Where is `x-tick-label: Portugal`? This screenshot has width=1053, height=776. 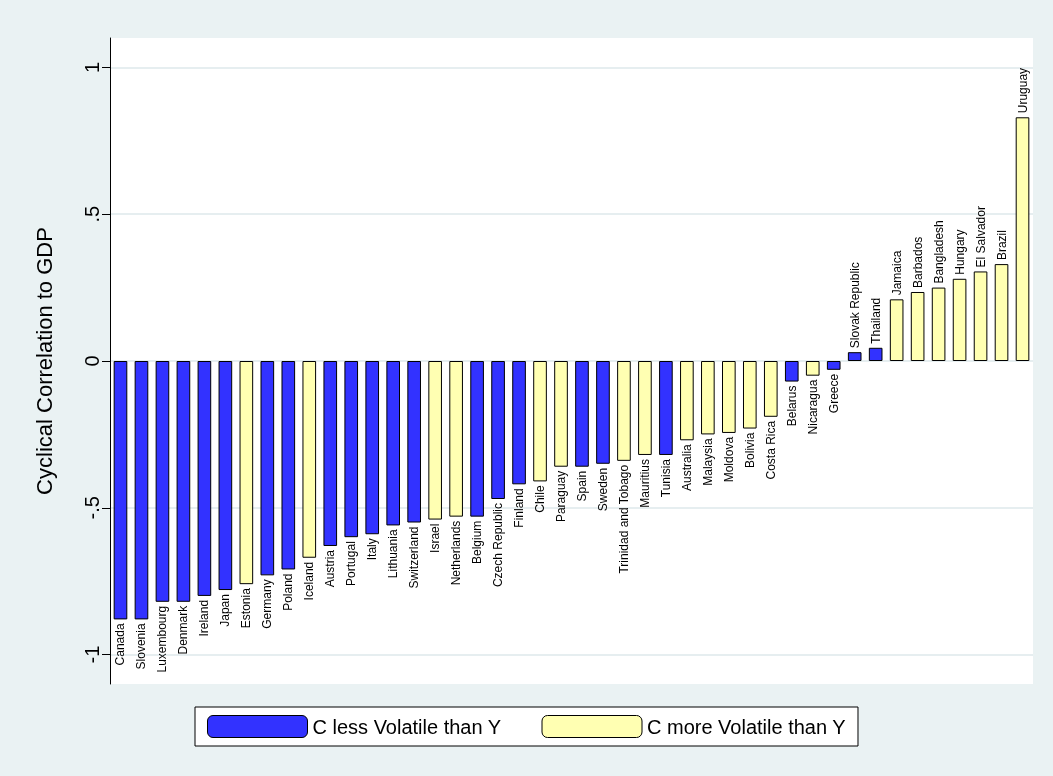 x-tick-label: Portugal is located at coordinates (351, 563).